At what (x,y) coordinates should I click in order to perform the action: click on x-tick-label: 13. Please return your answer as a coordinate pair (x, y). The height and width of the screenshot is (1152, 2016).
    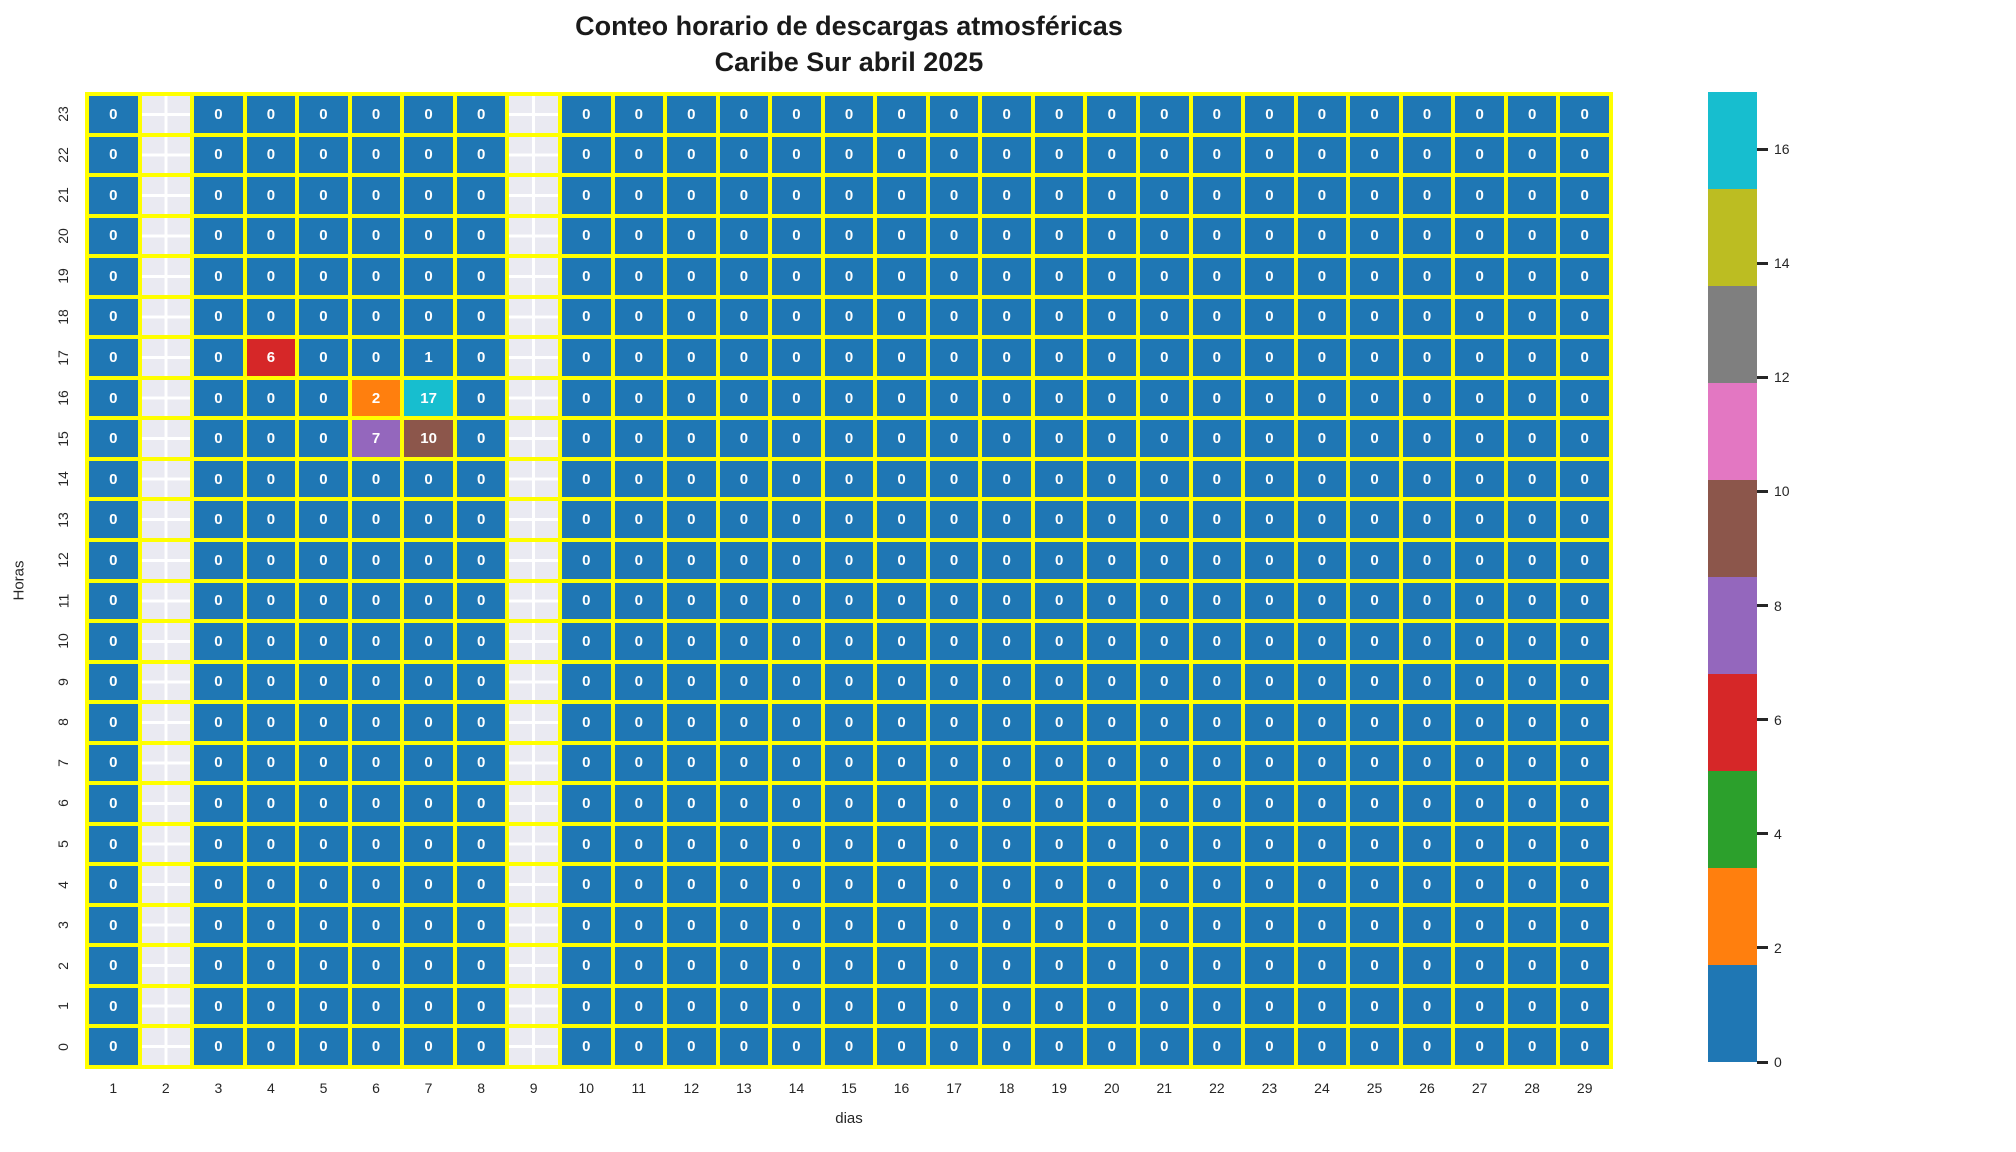
    Looking at the image, I should click on (744, 1088).